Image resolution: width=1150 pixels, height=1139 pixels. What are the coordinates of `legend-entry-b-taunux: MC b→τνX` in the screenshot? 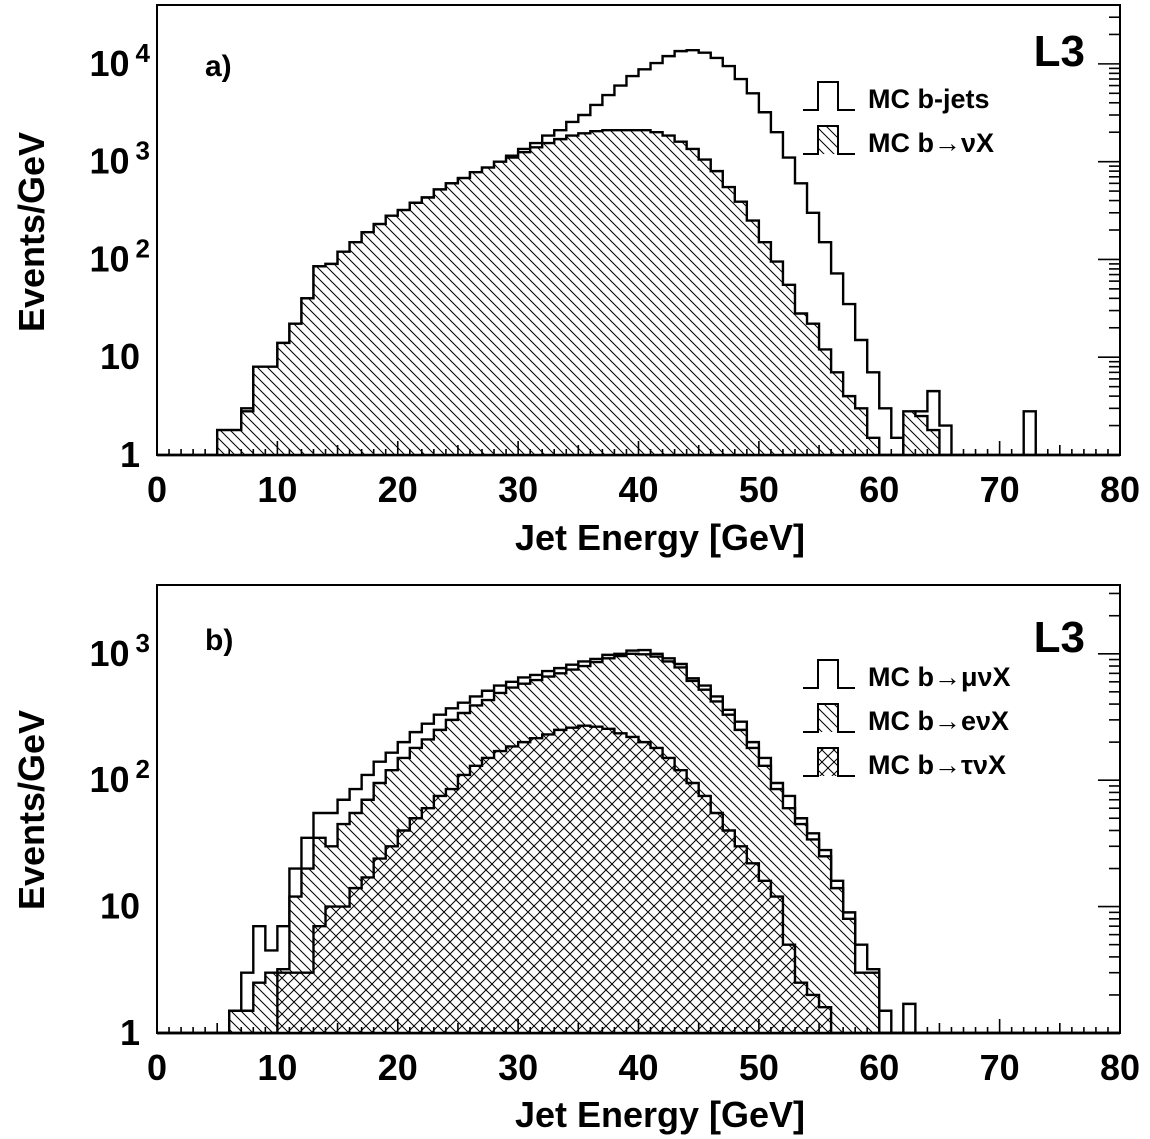 It's located at (904, 763).